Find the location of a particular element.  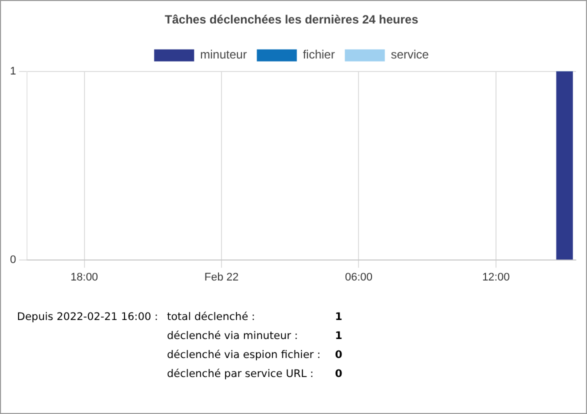

text: déclenché via minuteur : is located at coordinates (233, 336).